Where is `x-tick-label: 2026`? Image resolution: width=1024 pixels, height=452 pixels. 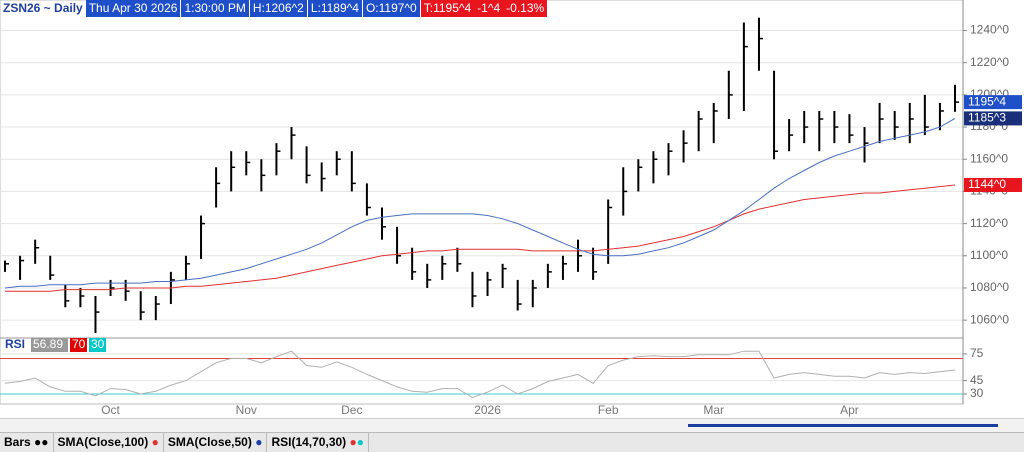
x-tick-label: 2026 is located at coordinates (487, 410).